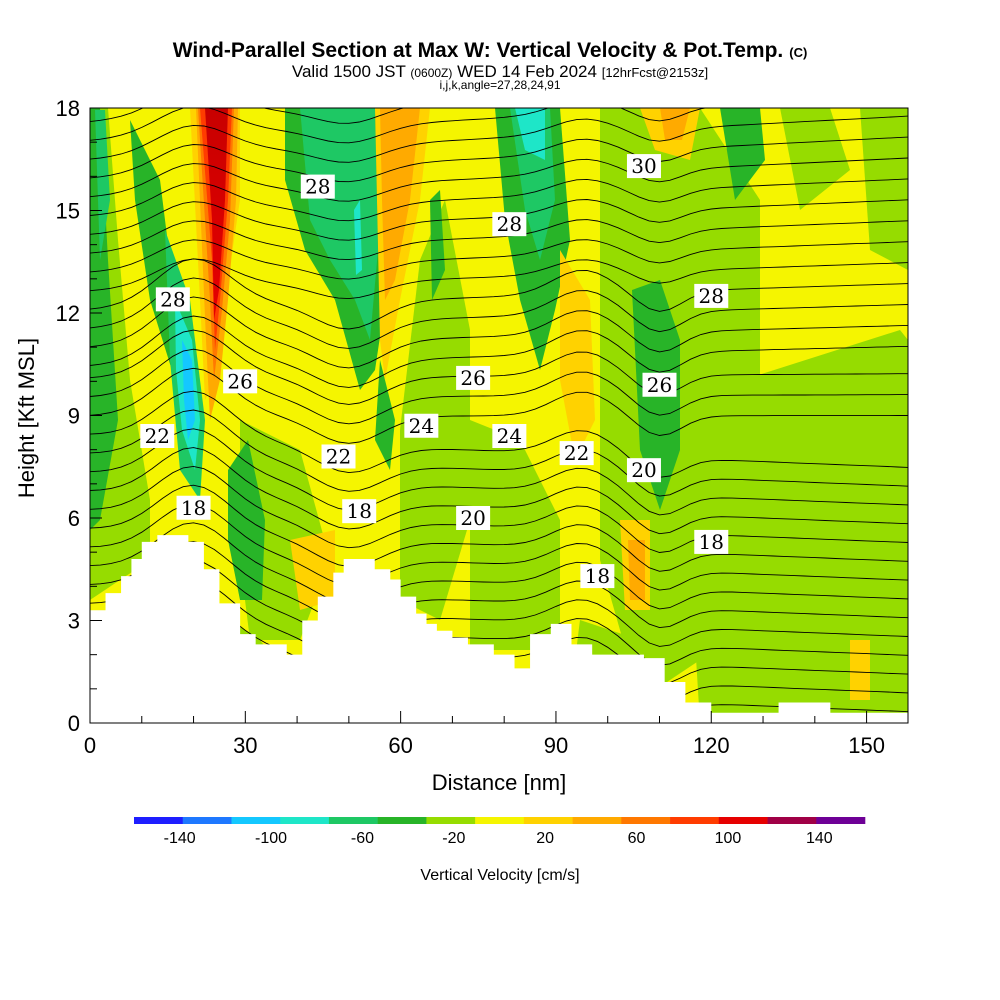  I want to click on y-tick-label: 12, so click(68, 313).